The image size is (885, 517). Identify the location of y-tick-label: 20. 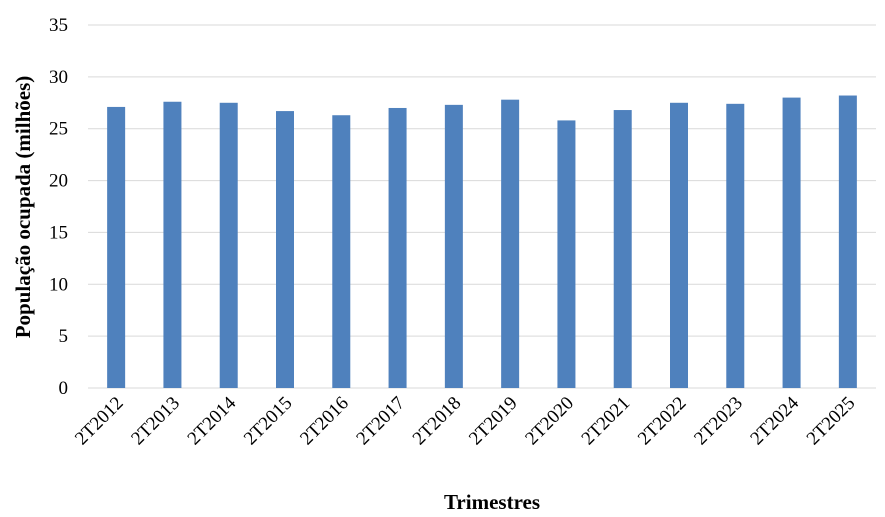
(58, 181).